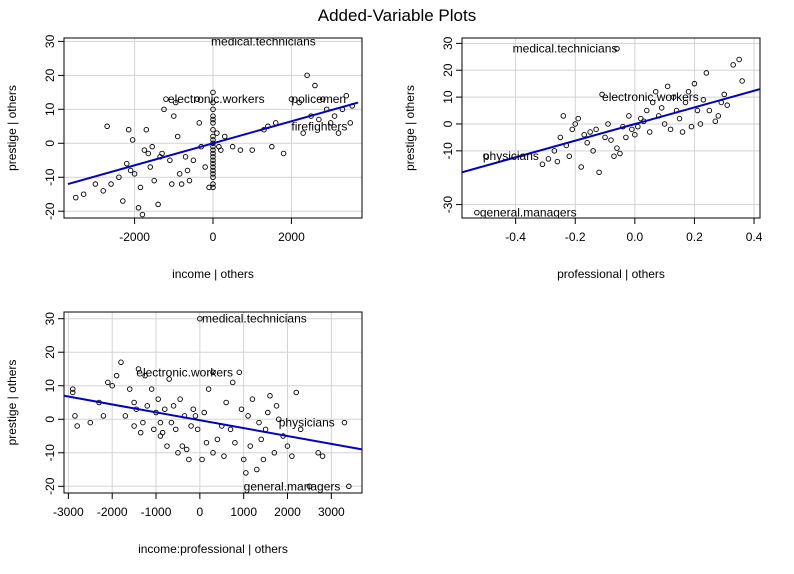 The width and height of the screenshot is (794, 574). I want to click on point-label: policemen, so click(318, 99).